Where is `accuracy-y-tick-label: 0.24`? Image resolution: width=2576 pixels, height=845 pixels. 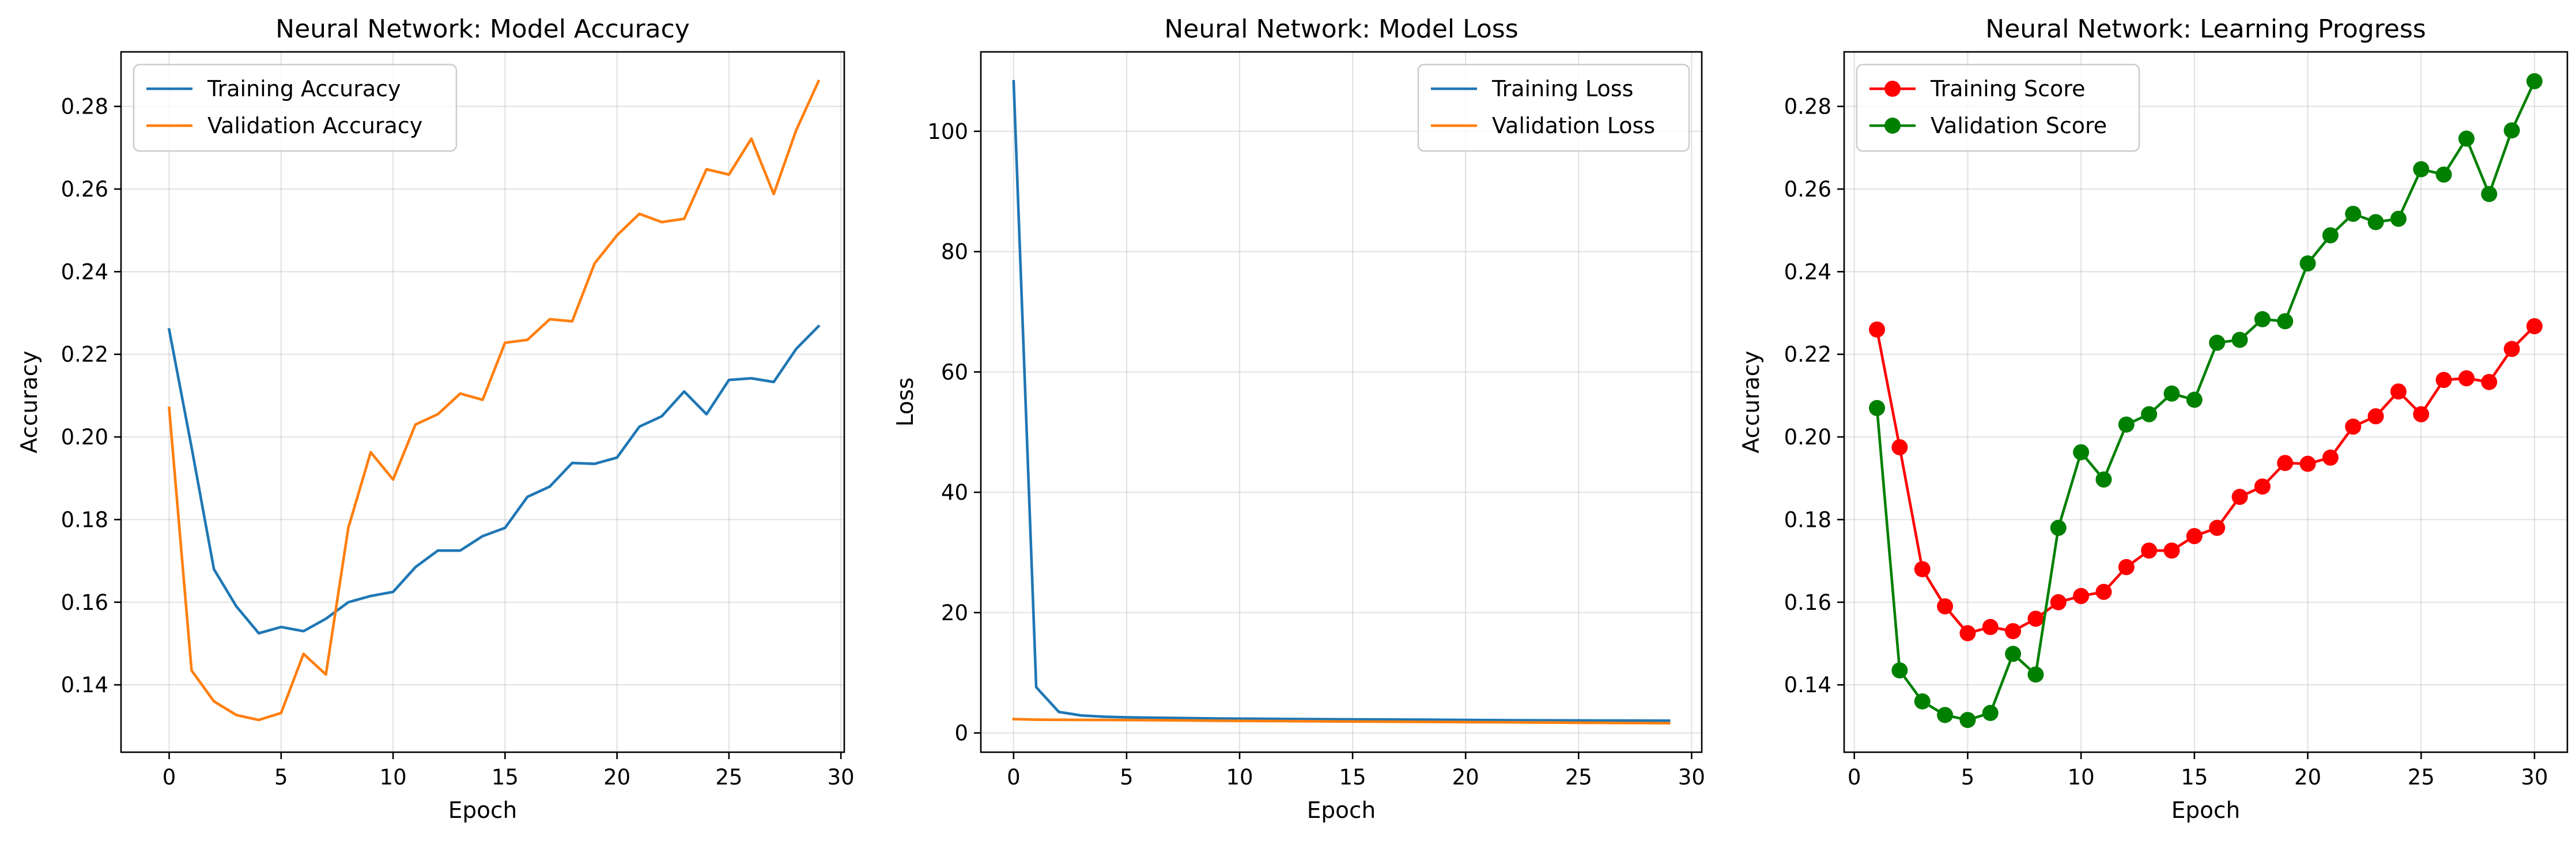 accuracy-y-tick-label: 0.24 is located at coordinates (84, 271).